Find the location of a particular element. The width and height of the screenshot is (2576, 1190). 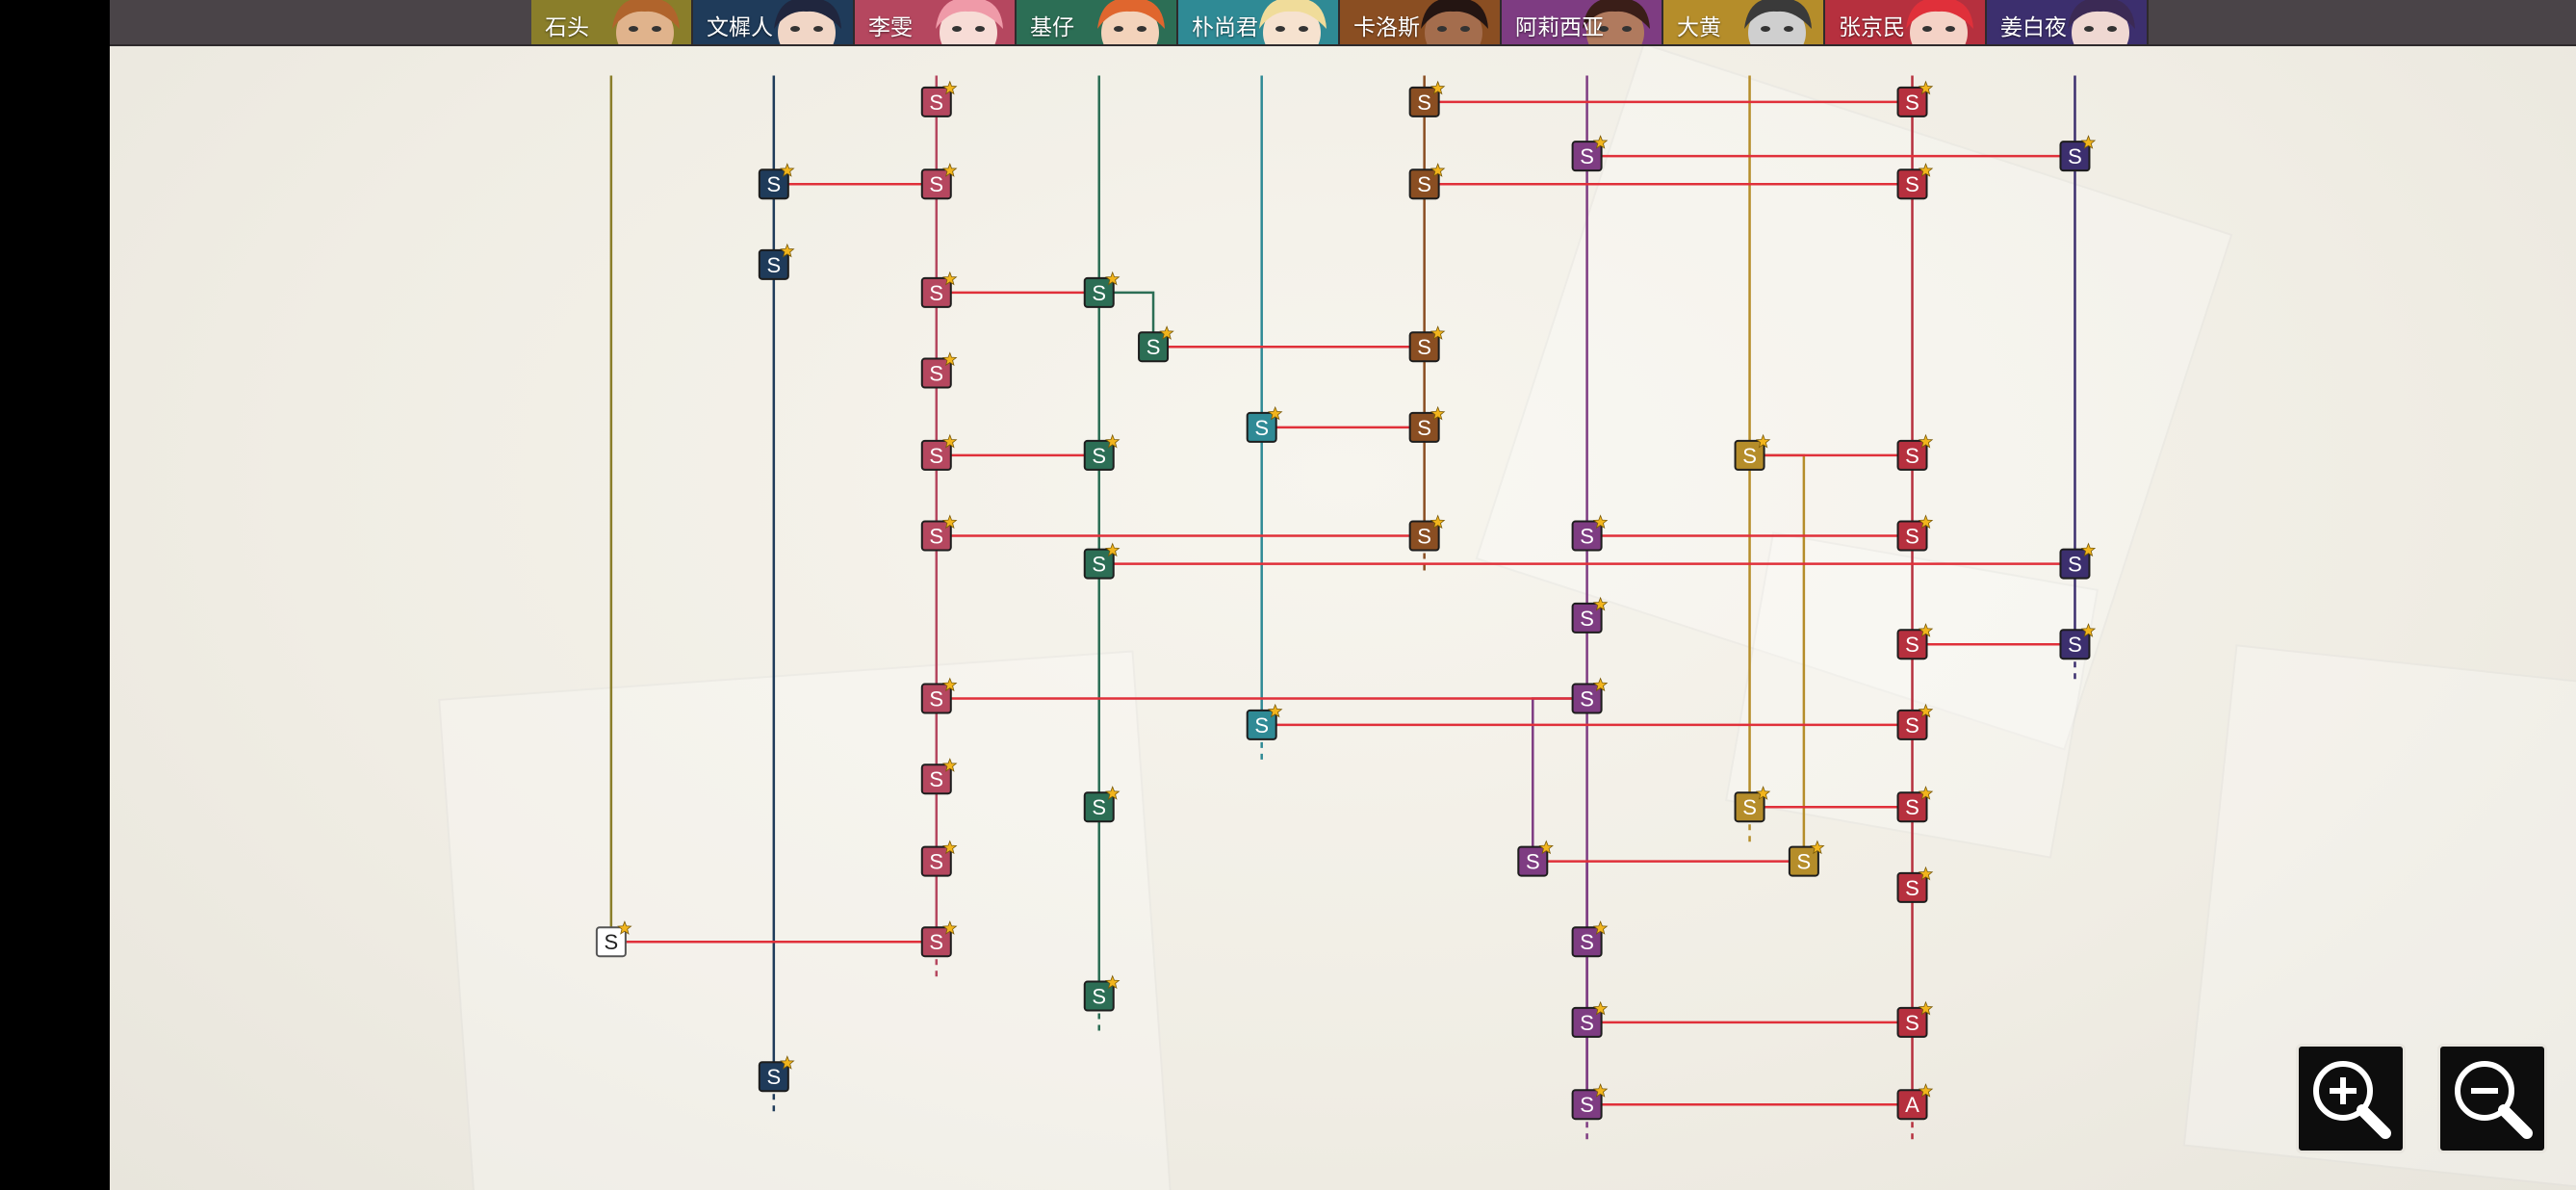

character-tab-dahuang: 大黄 is located at coordinates (1744, 22).